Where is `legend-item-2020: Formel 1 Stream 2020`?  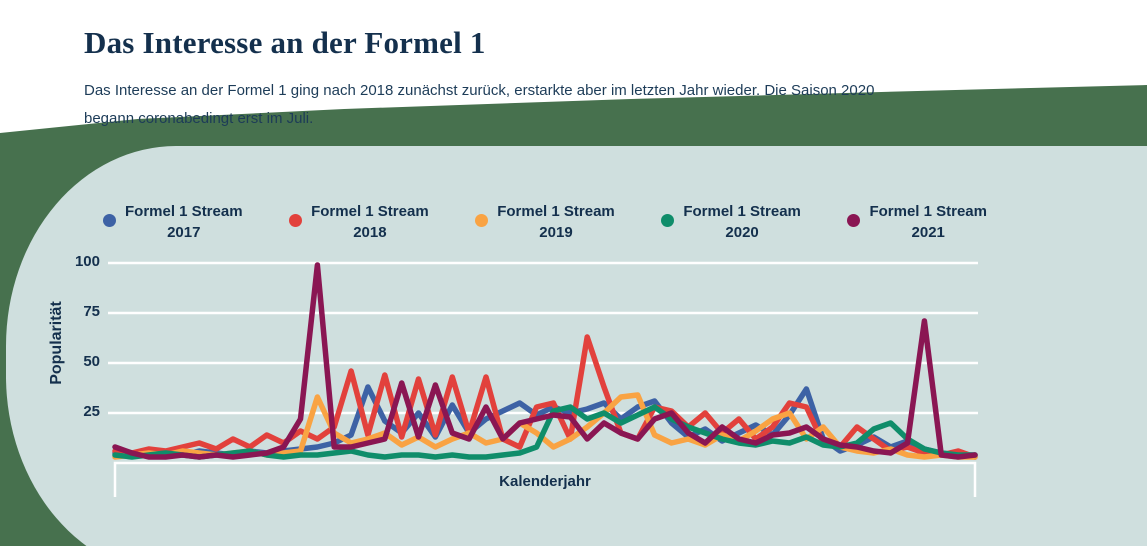 legend-item-2020: Formel 1 Stream 2020 is located at coordinates (731, 222).